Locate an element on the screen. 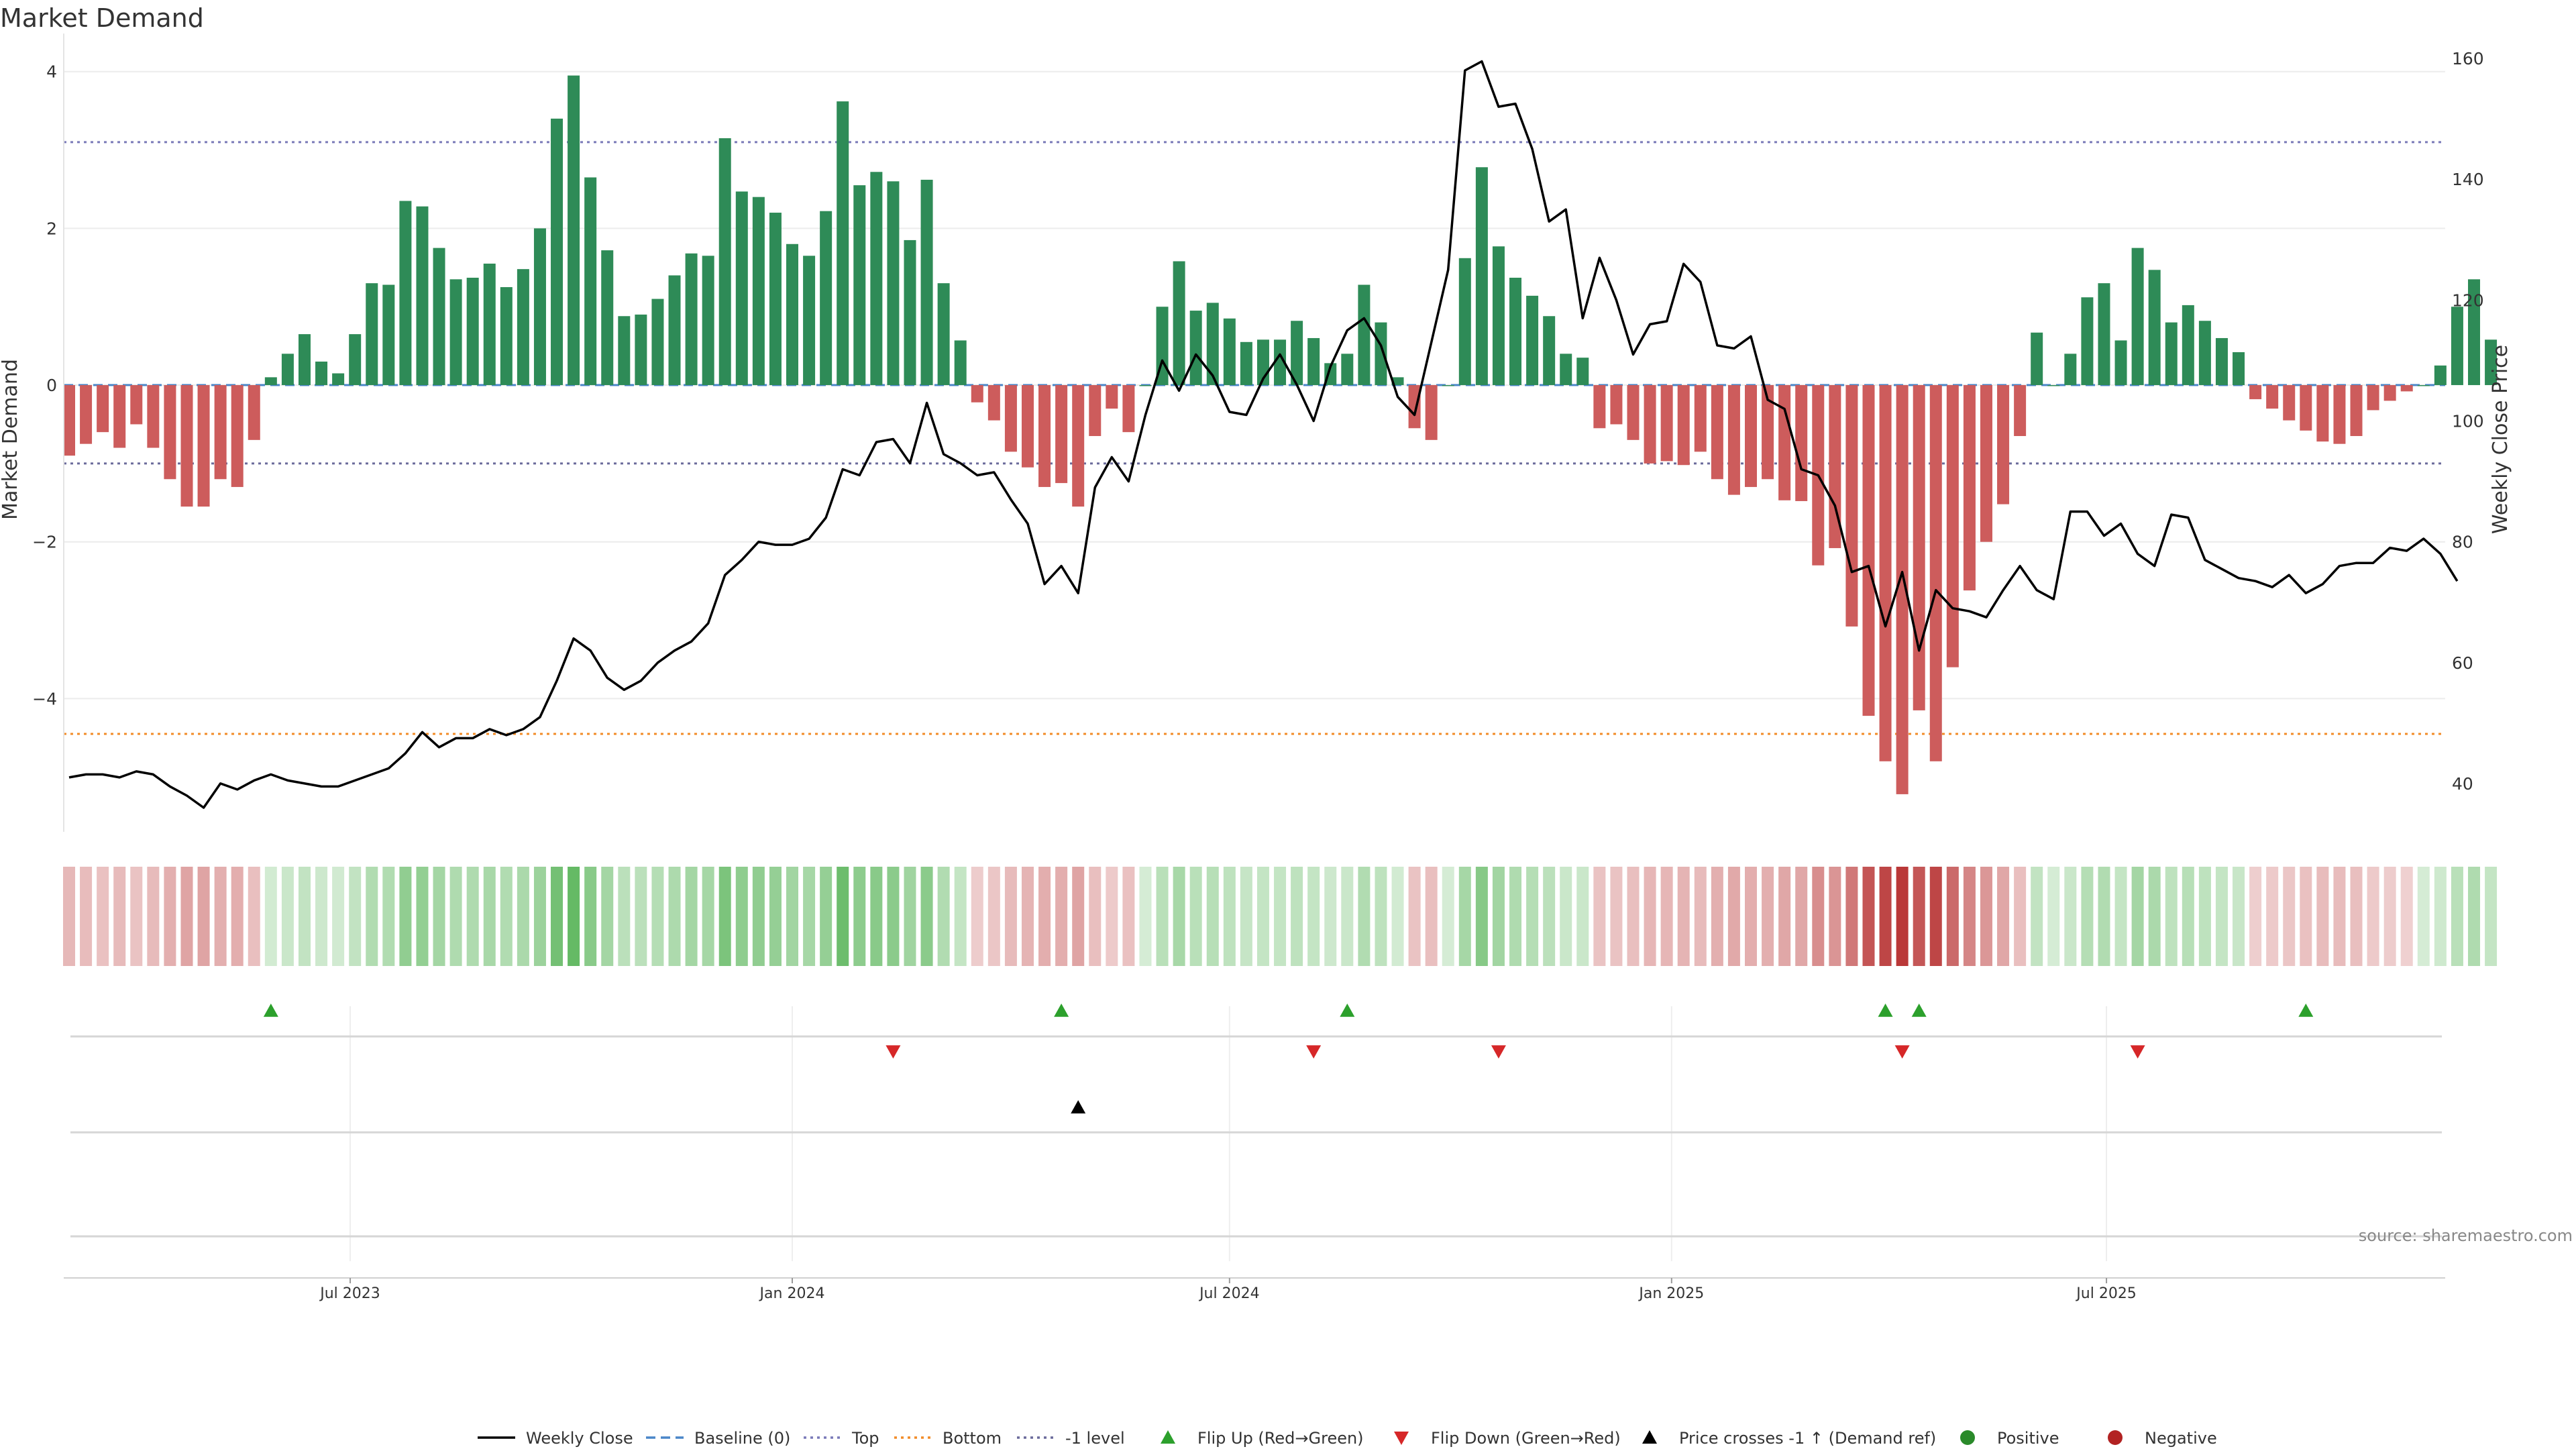 The image size is (2576, 1449). legend-swatch is located at coordinates (1649, 1437).